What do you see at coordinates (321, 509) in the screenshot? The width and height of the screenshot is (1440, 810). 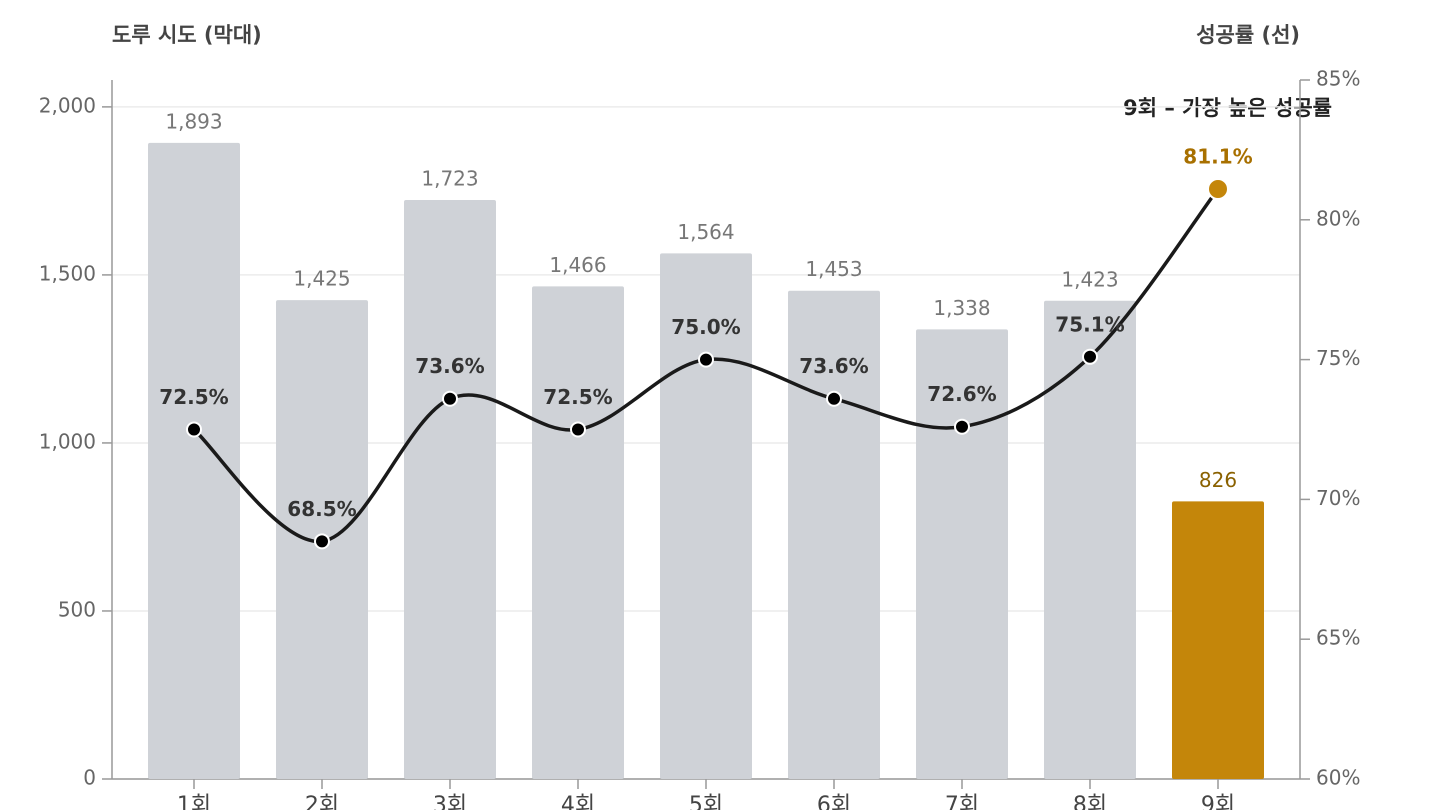 I see `line-value-label: 68.5%` at bounding box center [321, 509].